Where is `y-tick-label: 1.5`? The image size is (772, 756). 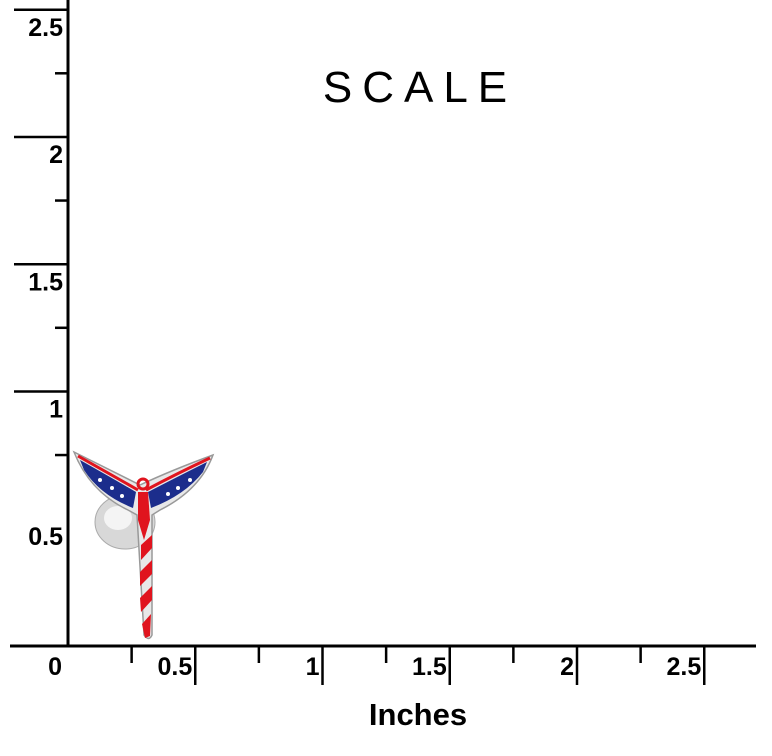 y-tick-label: 1.5 is located at coordinates (45, 282).